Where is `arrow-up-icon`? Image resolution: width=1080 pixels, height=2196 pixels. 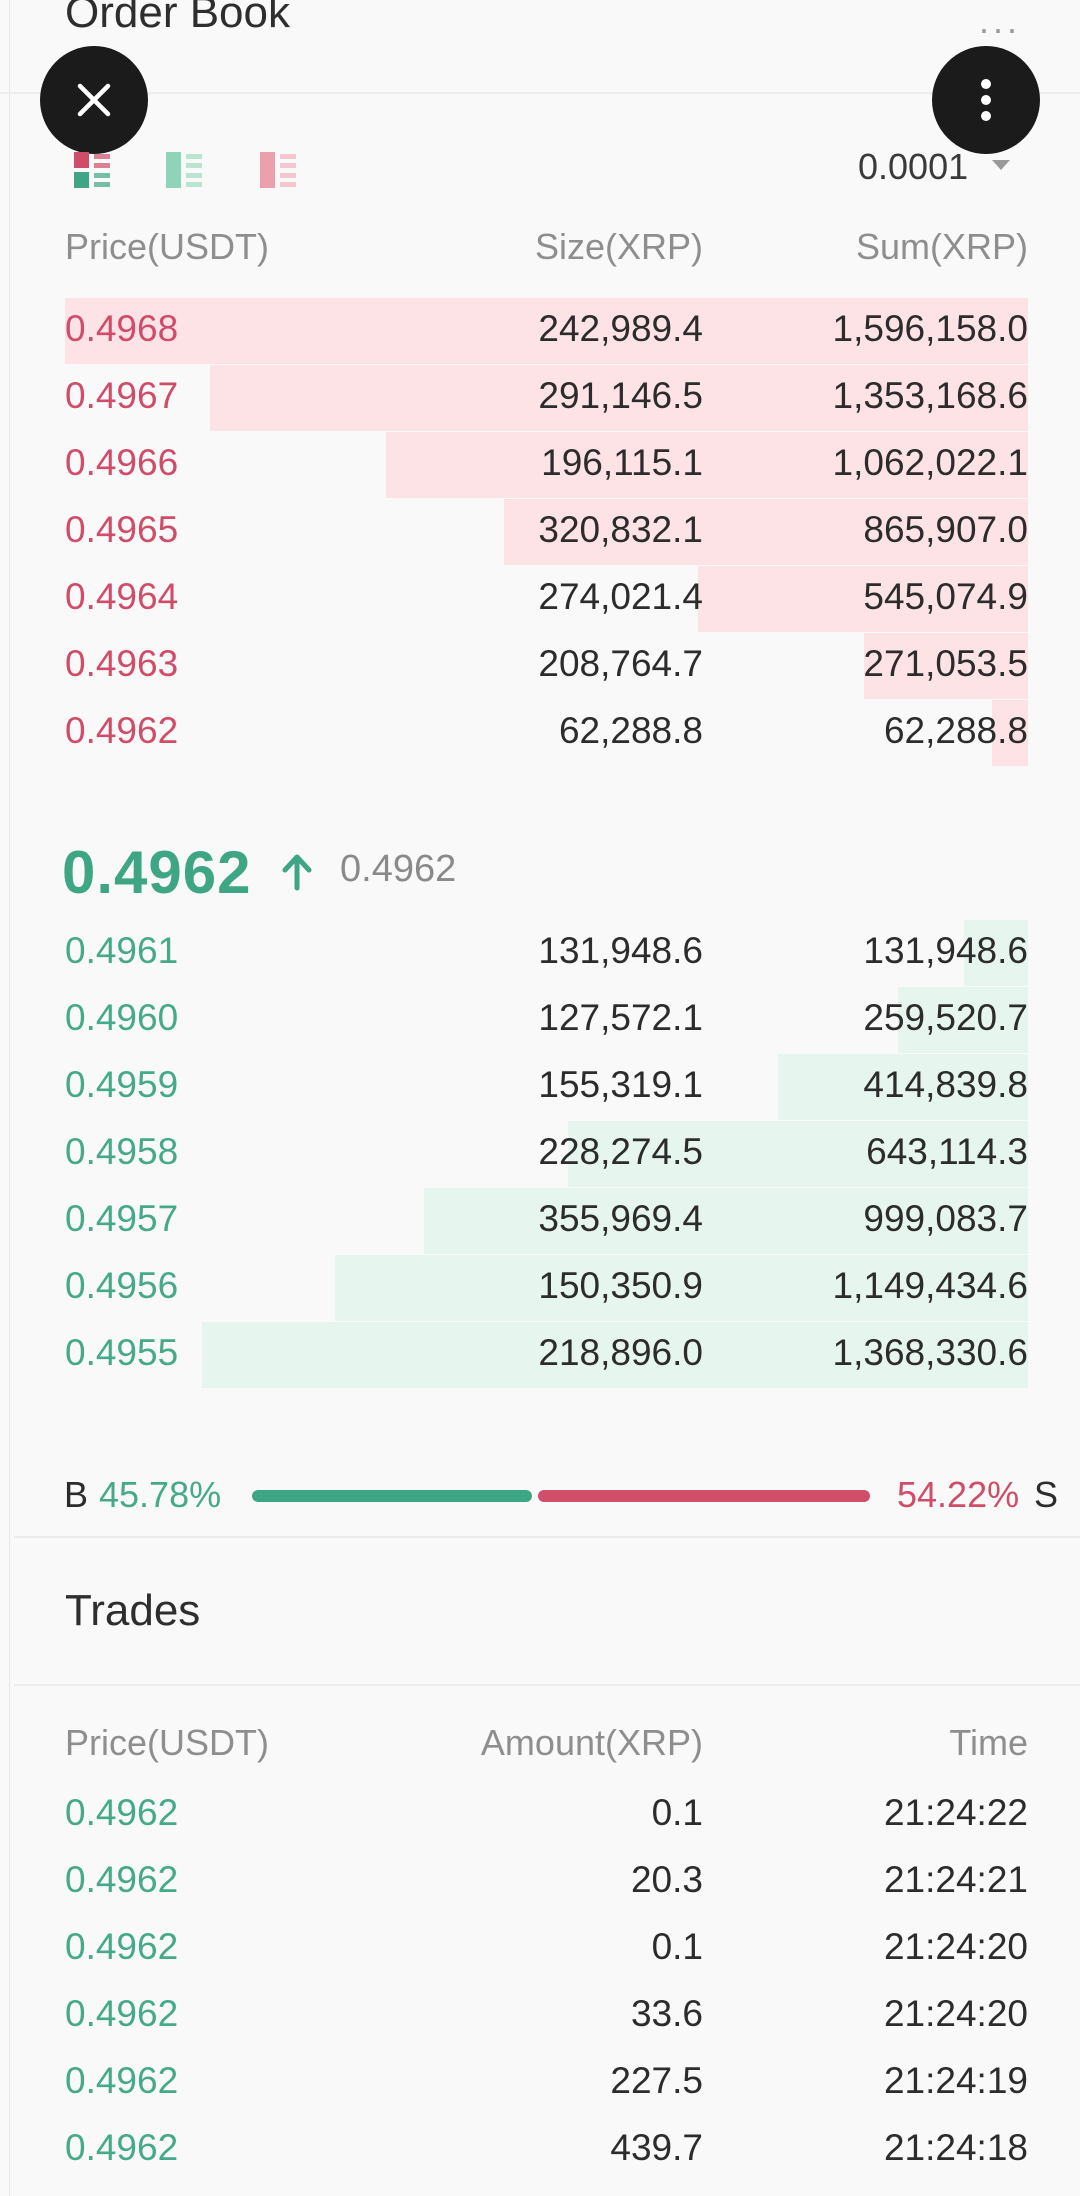
arrow-up-icon is located at coordinates (297, 872).